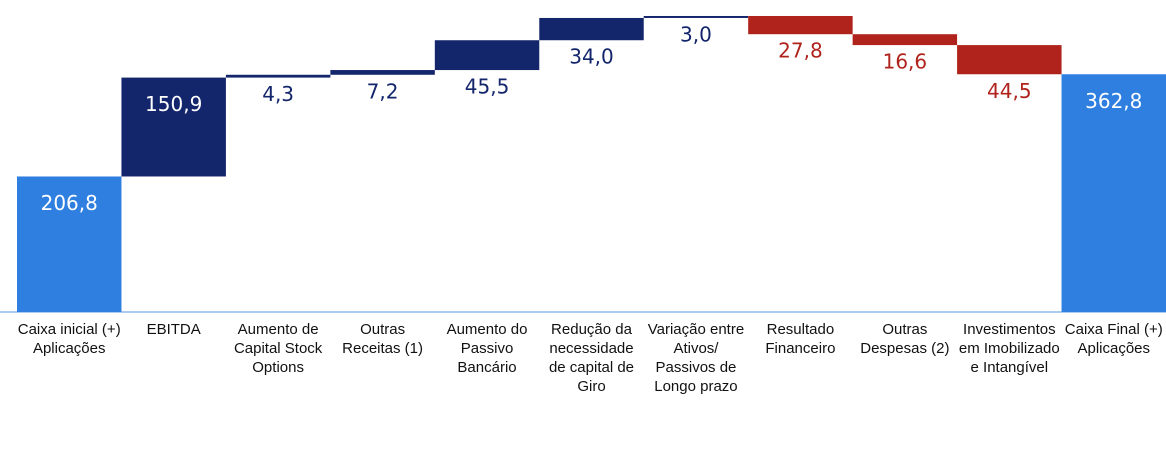  Describe the element at coordinates (1009, 91) in the screenshot. I see `value-label: 44,5` at that location.